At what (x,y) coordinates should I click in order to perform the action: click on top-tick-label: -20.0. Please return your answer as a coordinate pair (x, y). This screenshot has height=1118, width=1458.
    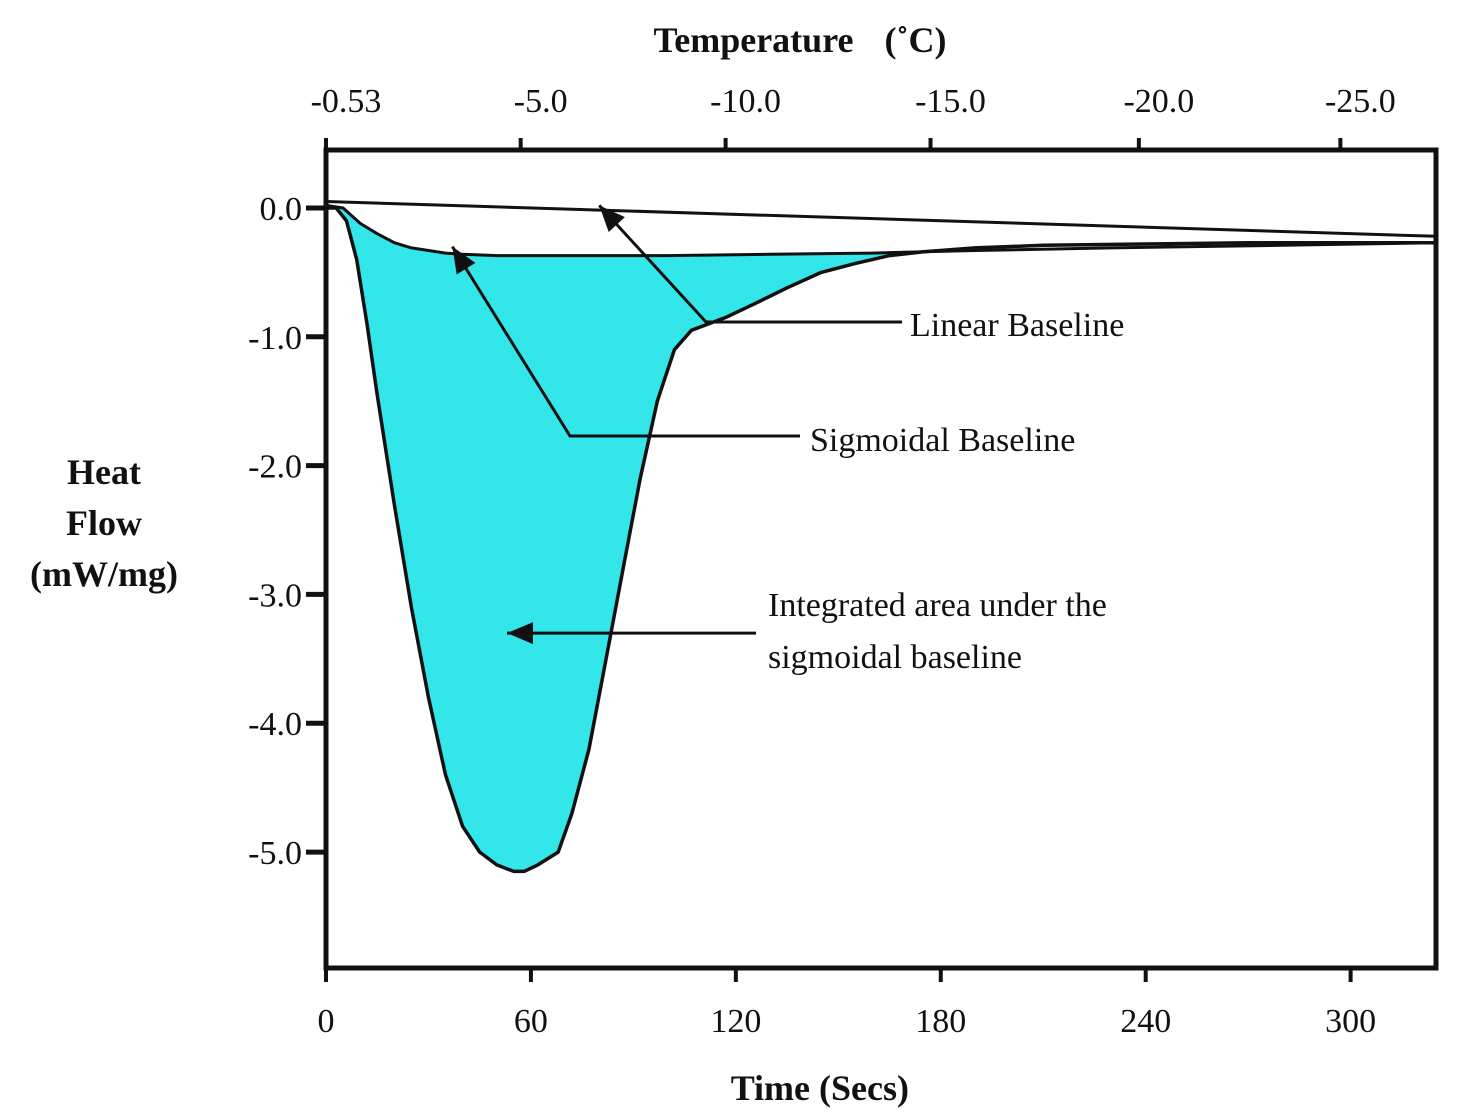
    Looking at the image, I should click on (1158, 101).